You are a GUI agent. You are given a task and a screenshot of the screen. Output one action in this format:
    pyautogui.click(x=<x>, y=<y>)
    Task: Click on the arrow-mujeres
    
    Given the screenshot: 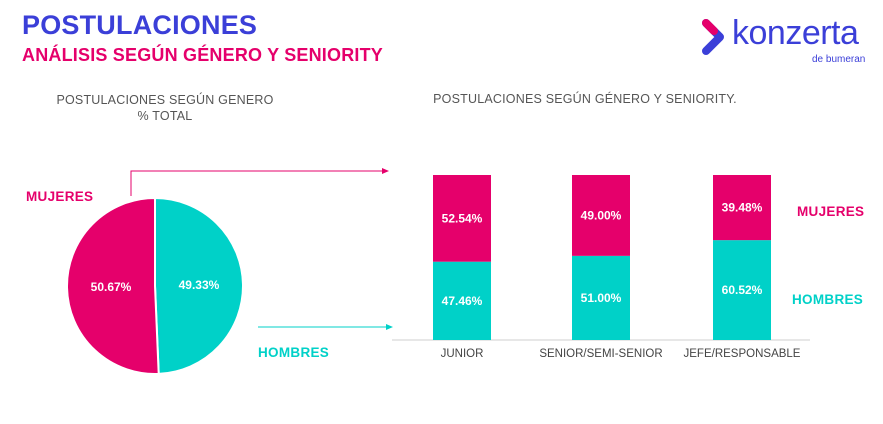 What is the action you would take?
    pyautogui.click(x=256, y=183)
    